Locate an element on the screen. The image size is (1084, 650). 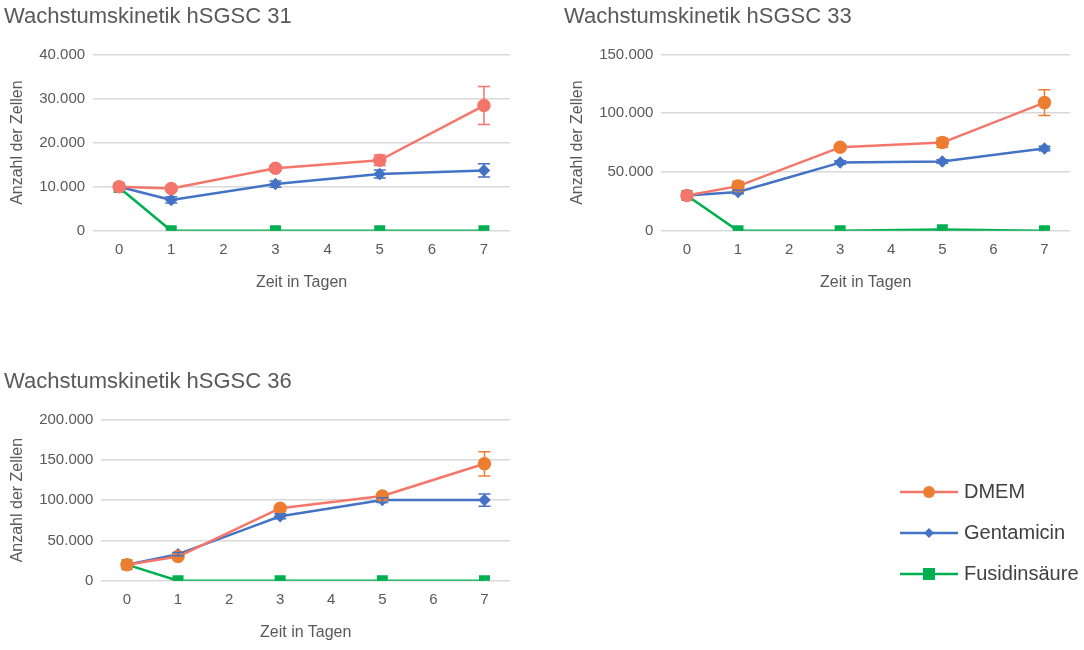
legend-label: DMEM is located at coordinates (995, 491).